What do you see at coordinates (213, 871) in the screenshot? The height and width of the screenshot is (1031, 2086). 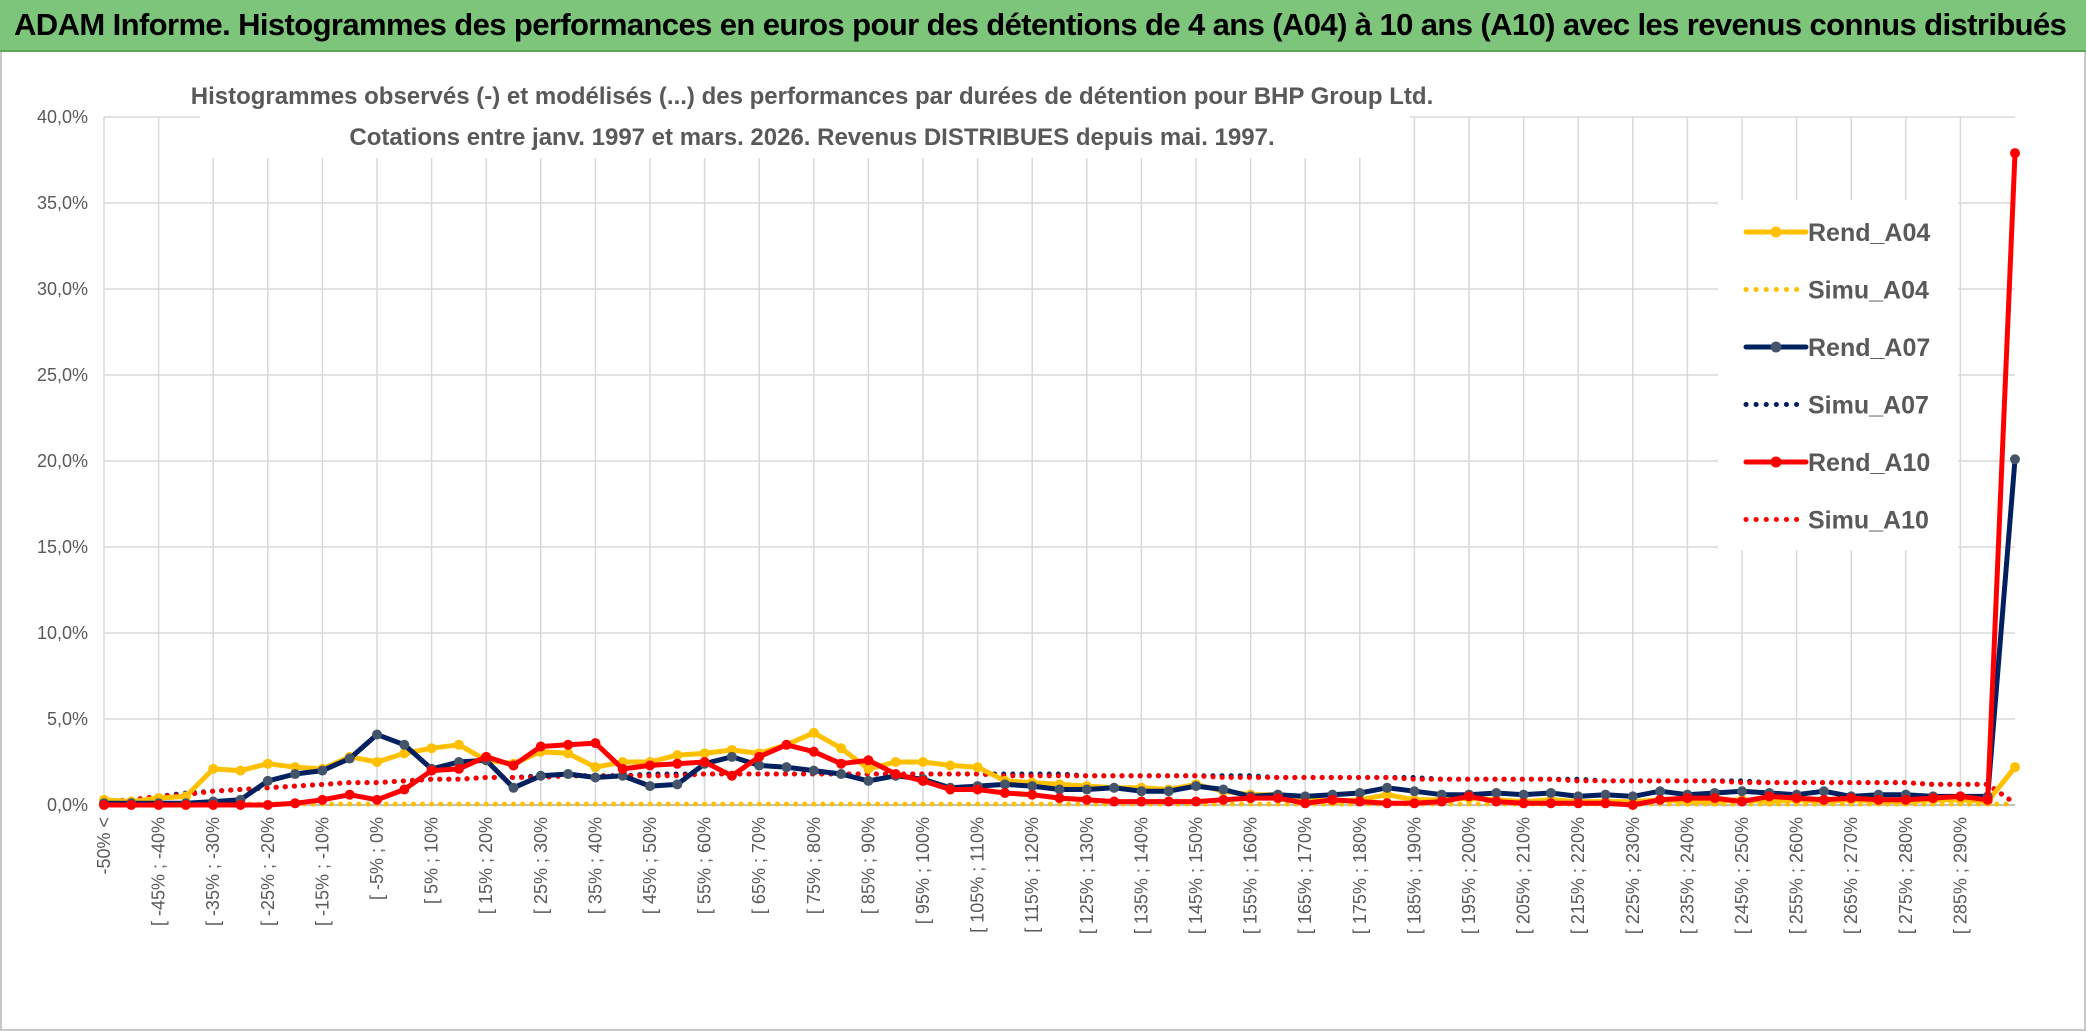 I see `x-tick-label: [ -35% ; -30%` at bounding box center [213, 871].